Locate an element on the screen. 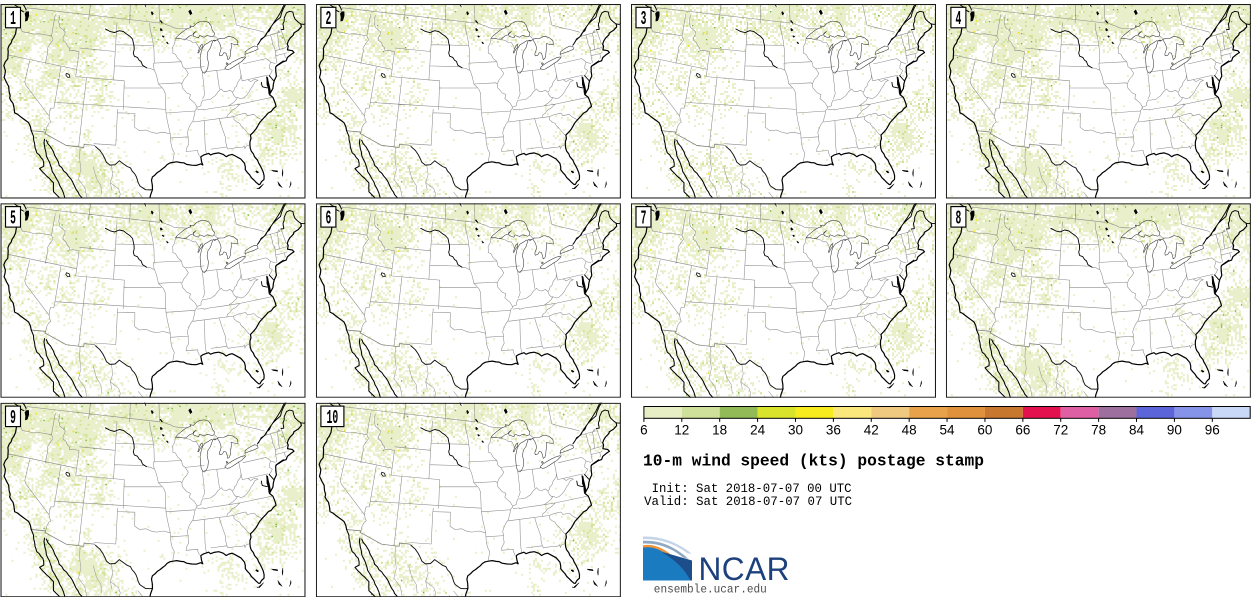  svg-text: 12 is located at coordinates (681, 430).